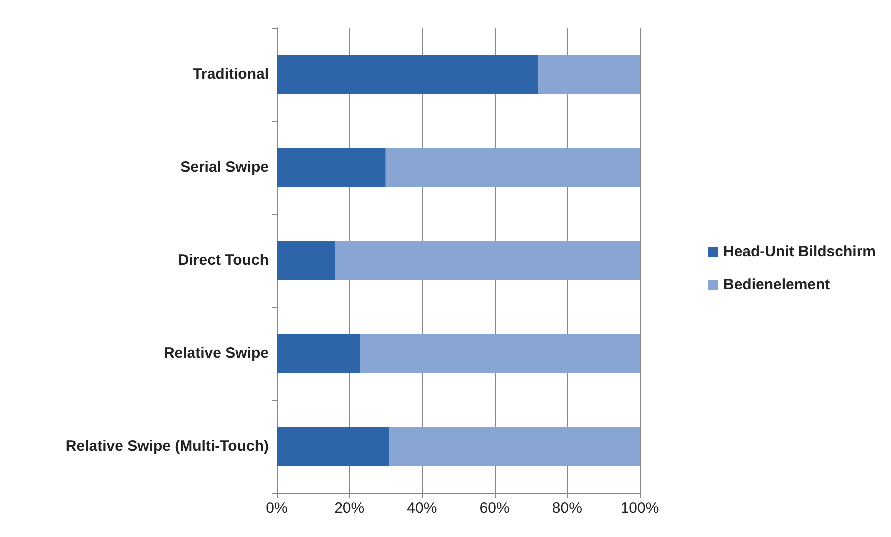  Describe the element at coordinates (422, 508) in the screenshot. I see `x-tick-label: 40%` at that location.